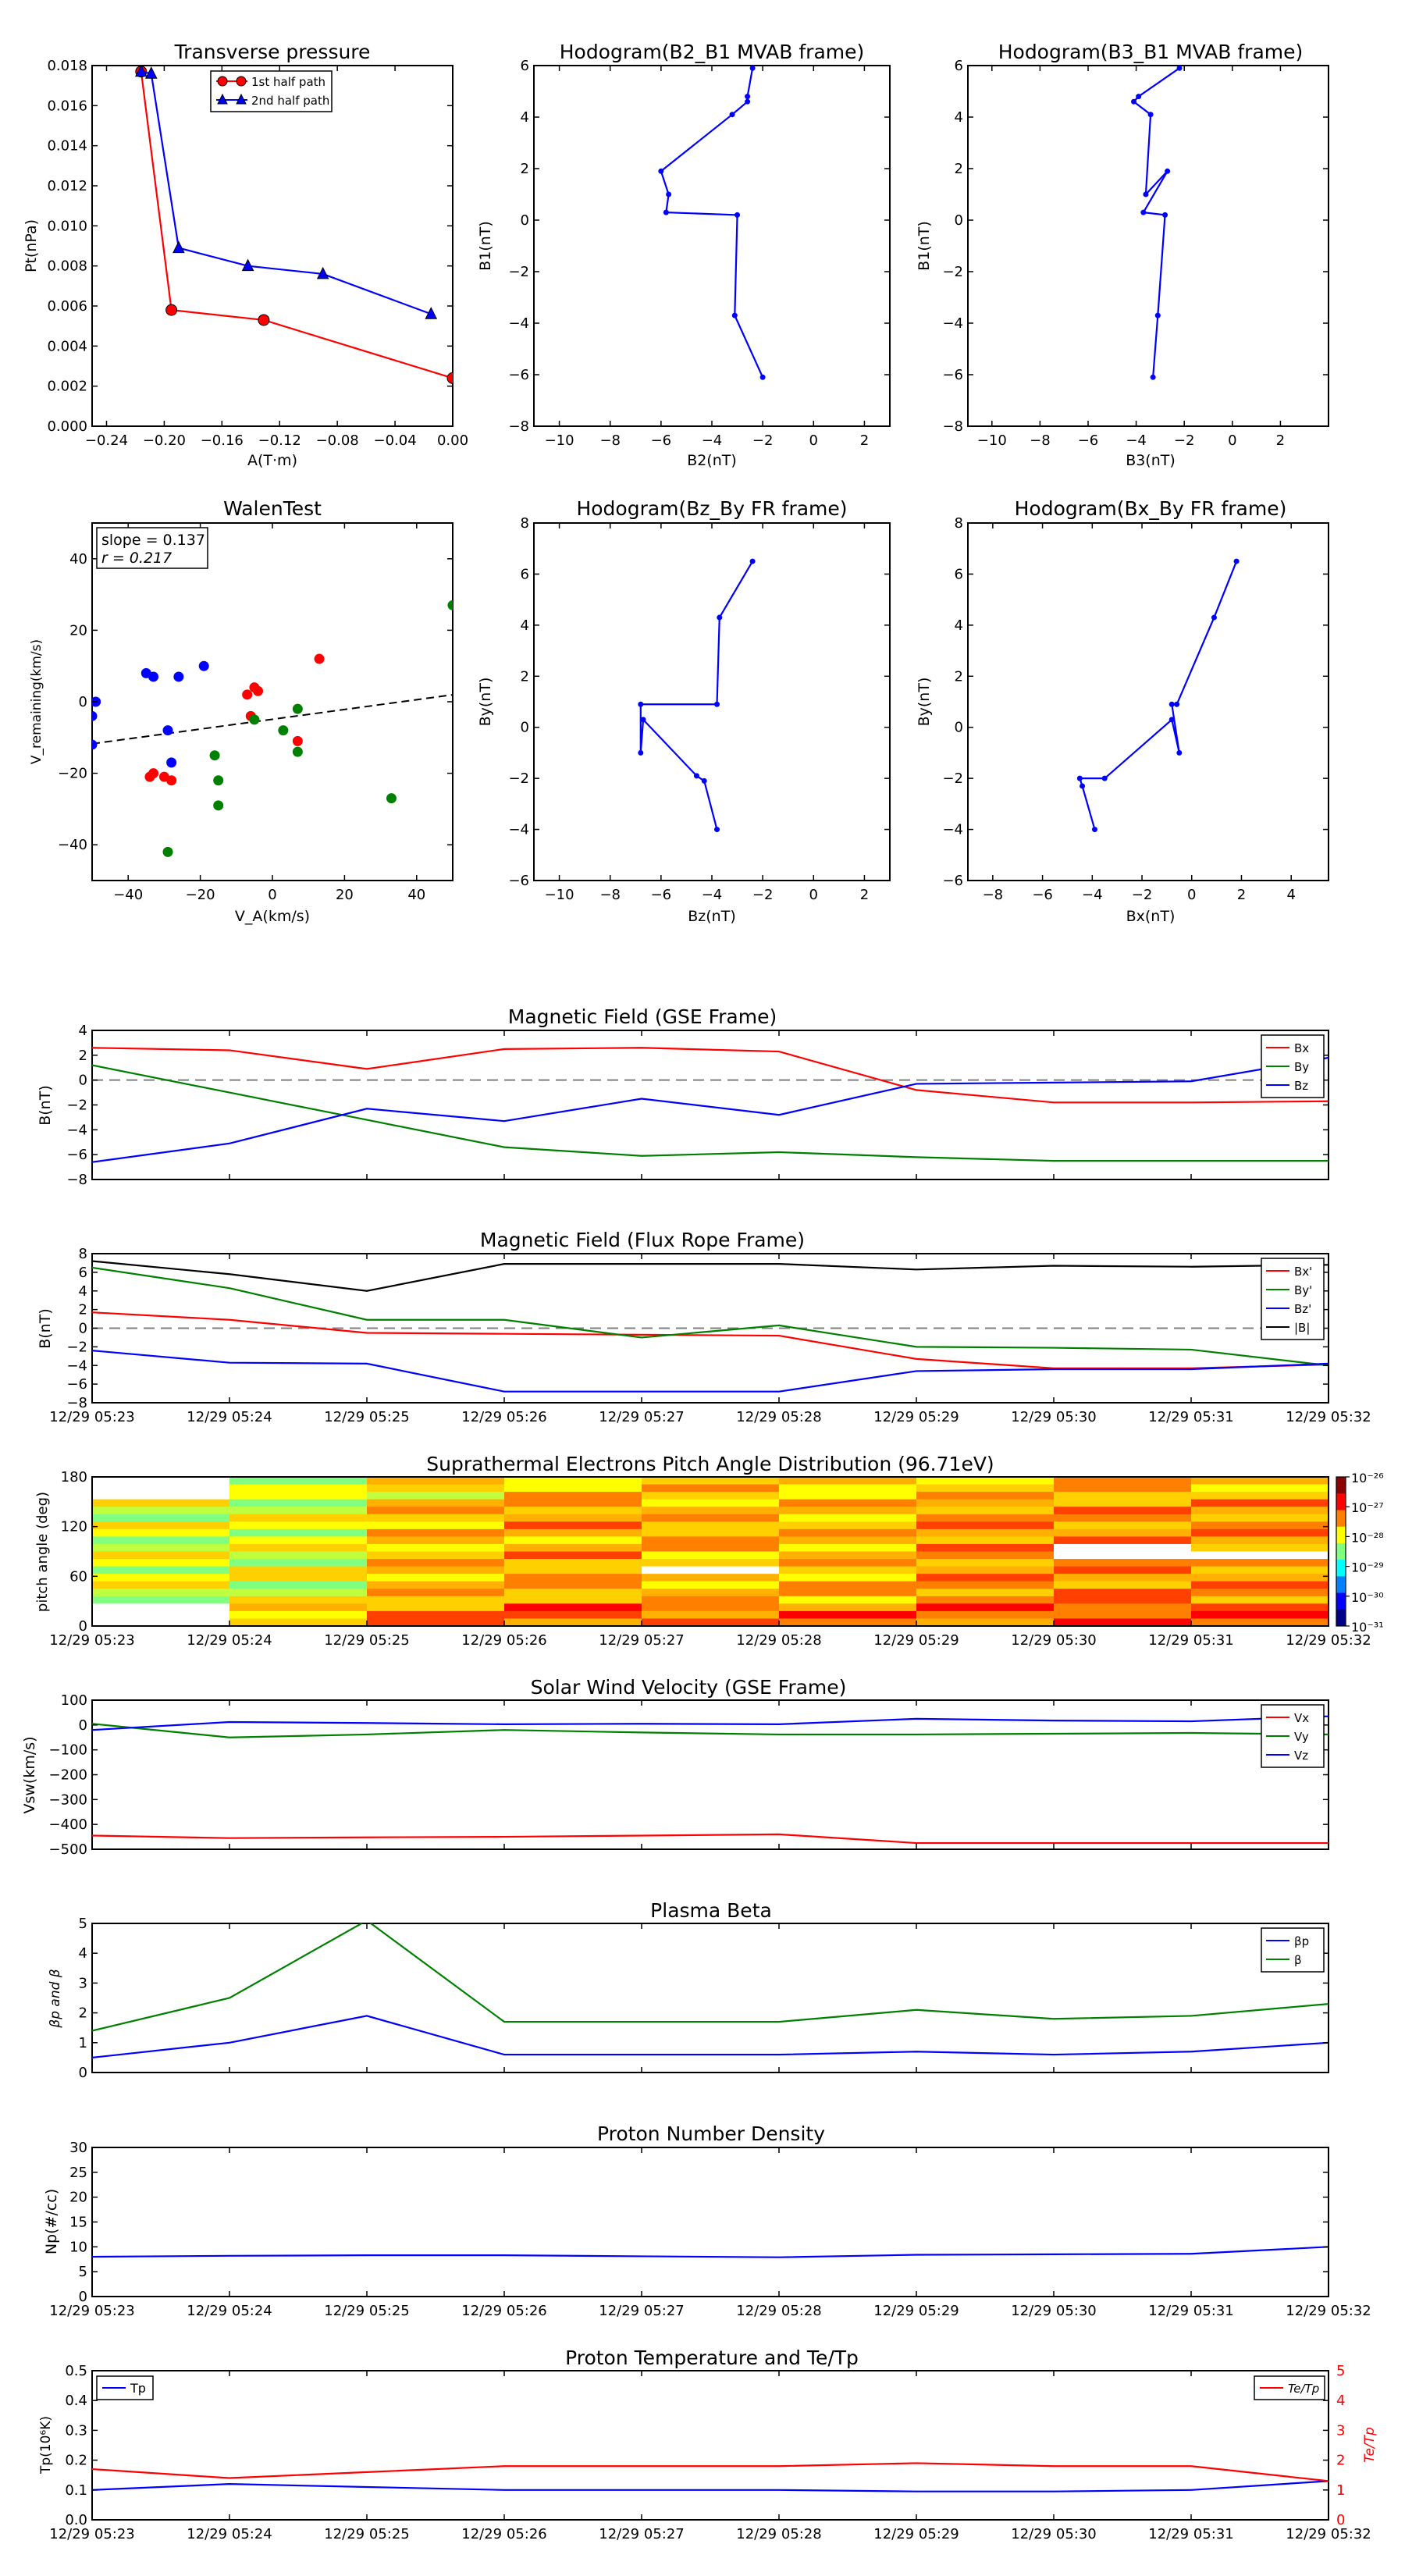 This screenshot has height=2576, width=1405. I want to click on hodo2-ytick-label: −2, so click(953, 272).